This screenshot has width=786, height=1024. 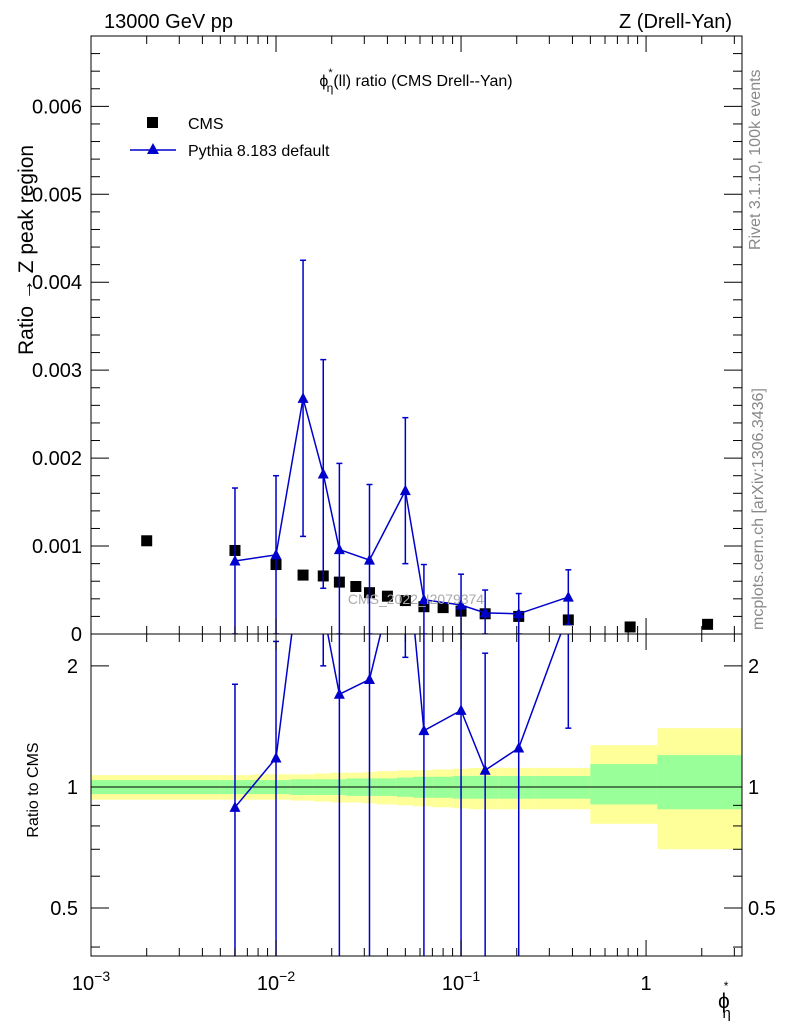 What do you see at coordinates (72, 788) in the screenshot?
I see `ratio-y-tick-label-left: 1` at bounding box center [72, 788].